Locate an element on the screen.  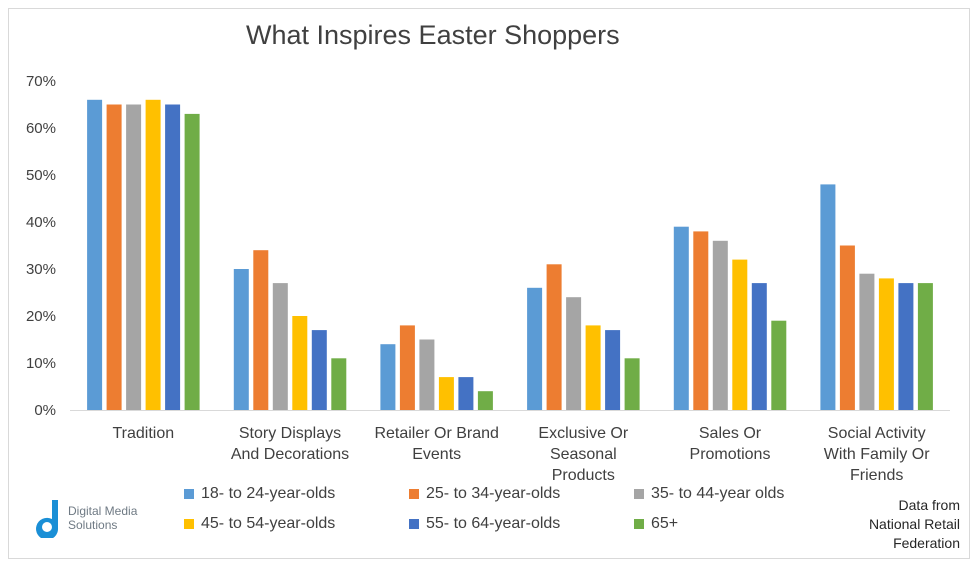
source-line2: National Retail is located at coordinates (914, 524).